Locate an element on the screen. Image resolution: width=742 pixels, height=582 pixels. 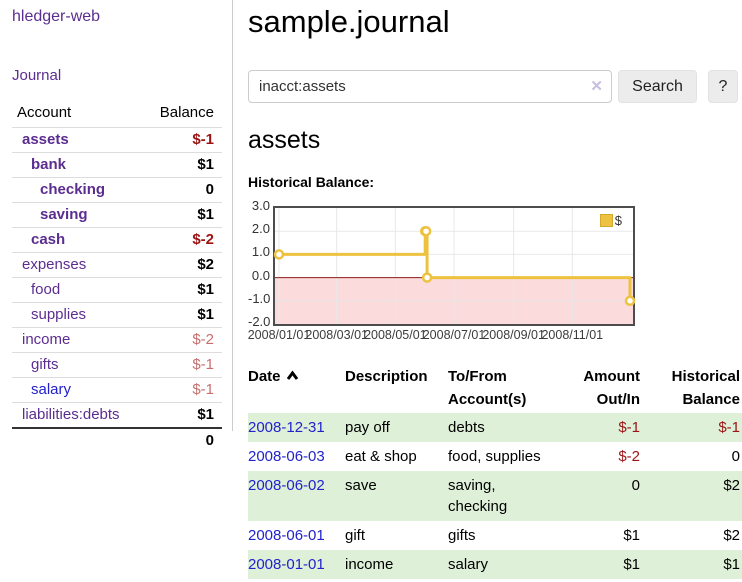
account-row: salary $-1 is located at coordinates (117, 390).